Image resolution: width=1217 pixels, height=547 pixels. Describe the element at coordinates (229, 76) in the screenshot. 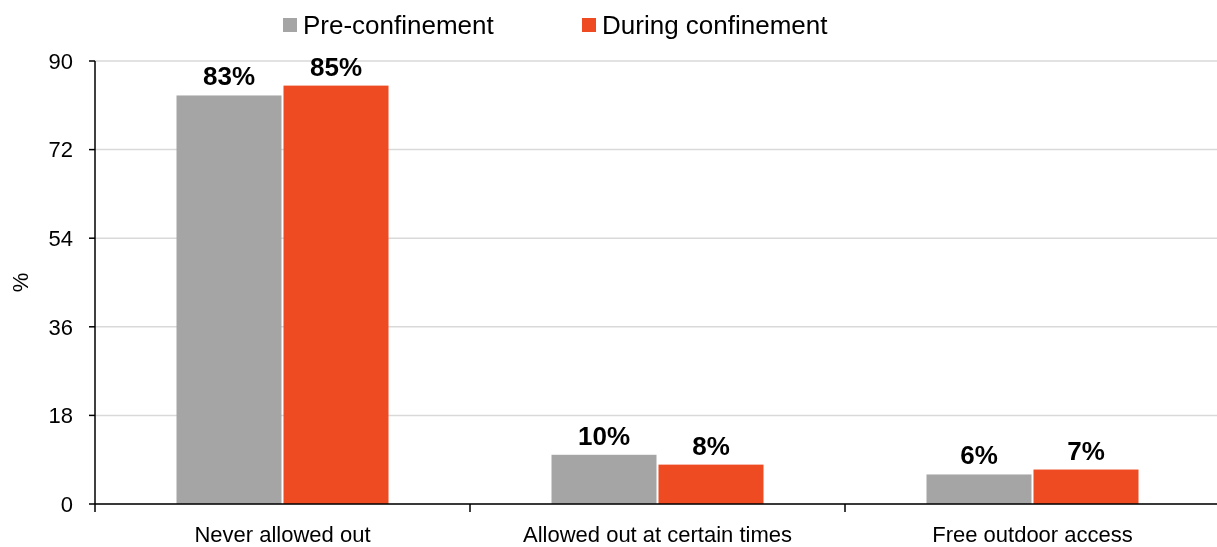

I see `data-label: 83%` at that location.